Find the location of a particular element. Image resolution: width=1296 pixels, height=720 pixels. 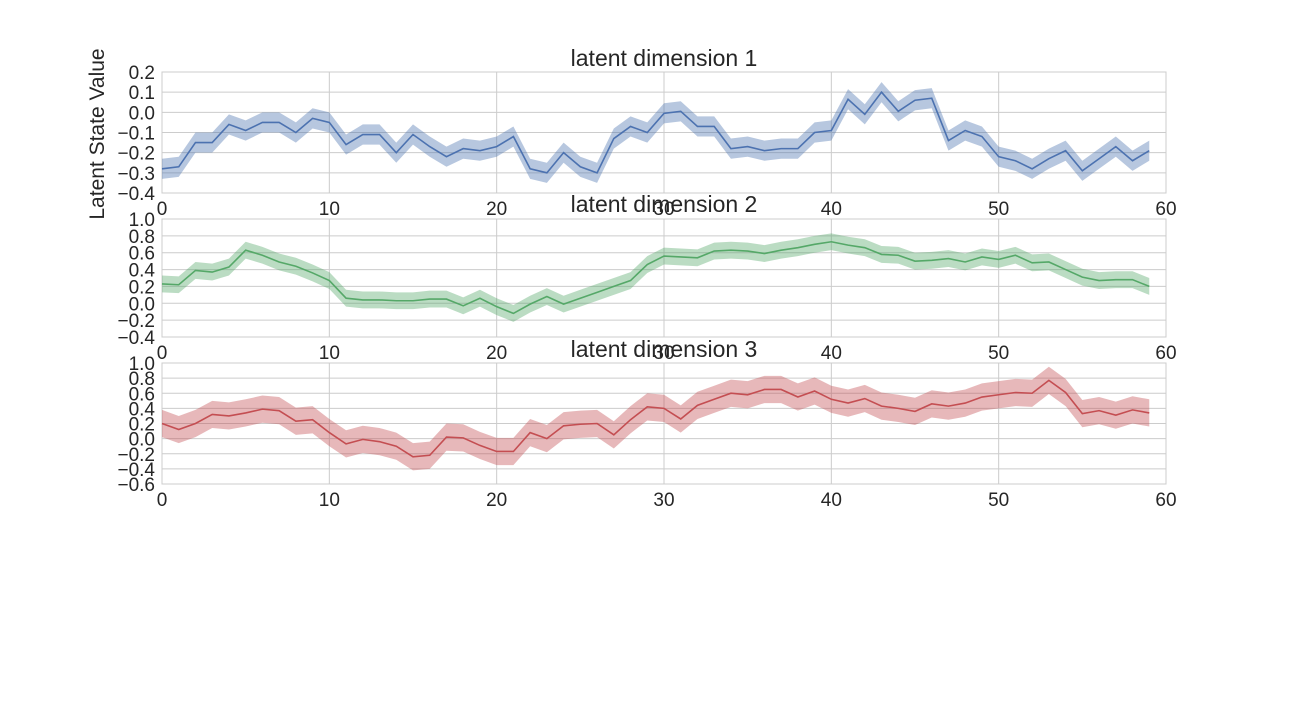

subplot-2-x-tick-label: 60 is located at coordinates (1165, 353).